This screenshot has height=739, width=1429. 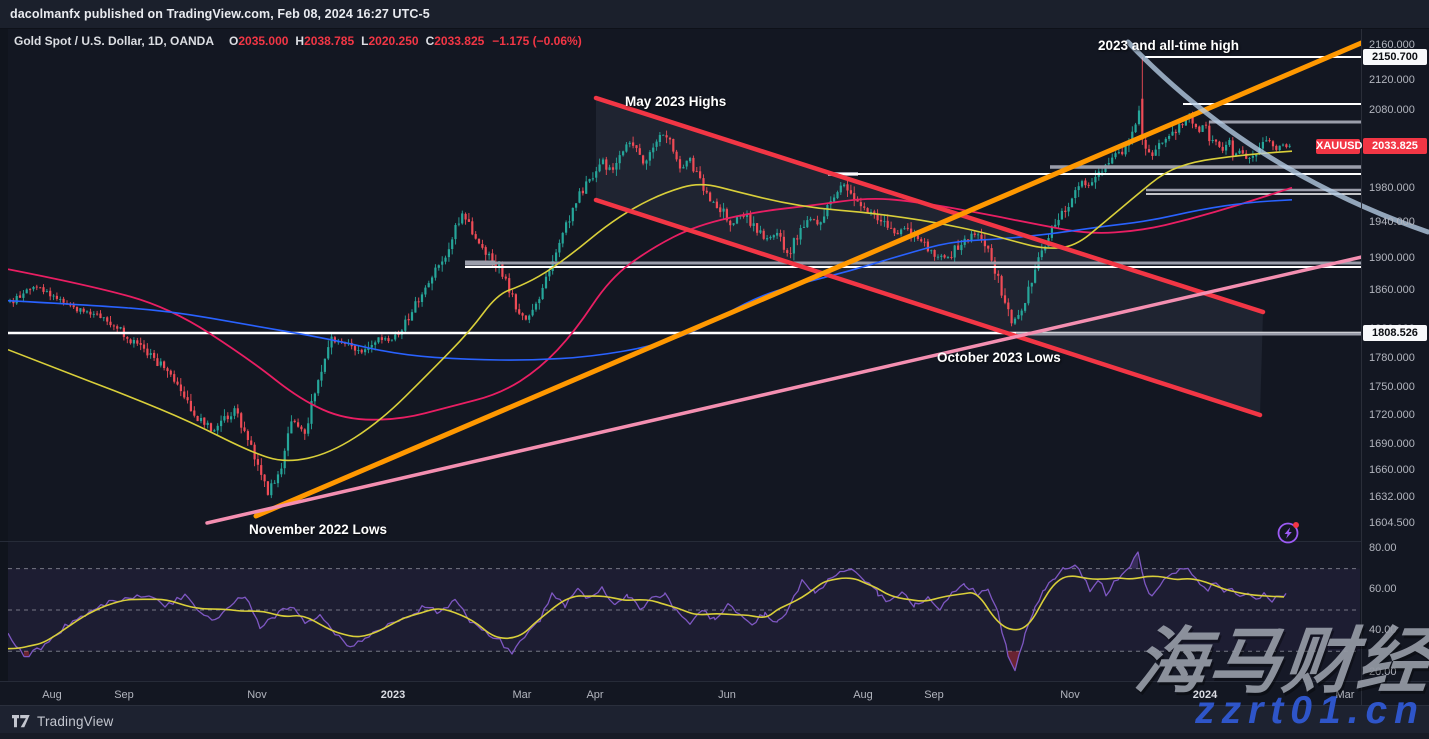 What do you see at coordinates (365, 41) in the screenshot?
I see `ohlc-low-label: L` at bounding box center [365, 41].